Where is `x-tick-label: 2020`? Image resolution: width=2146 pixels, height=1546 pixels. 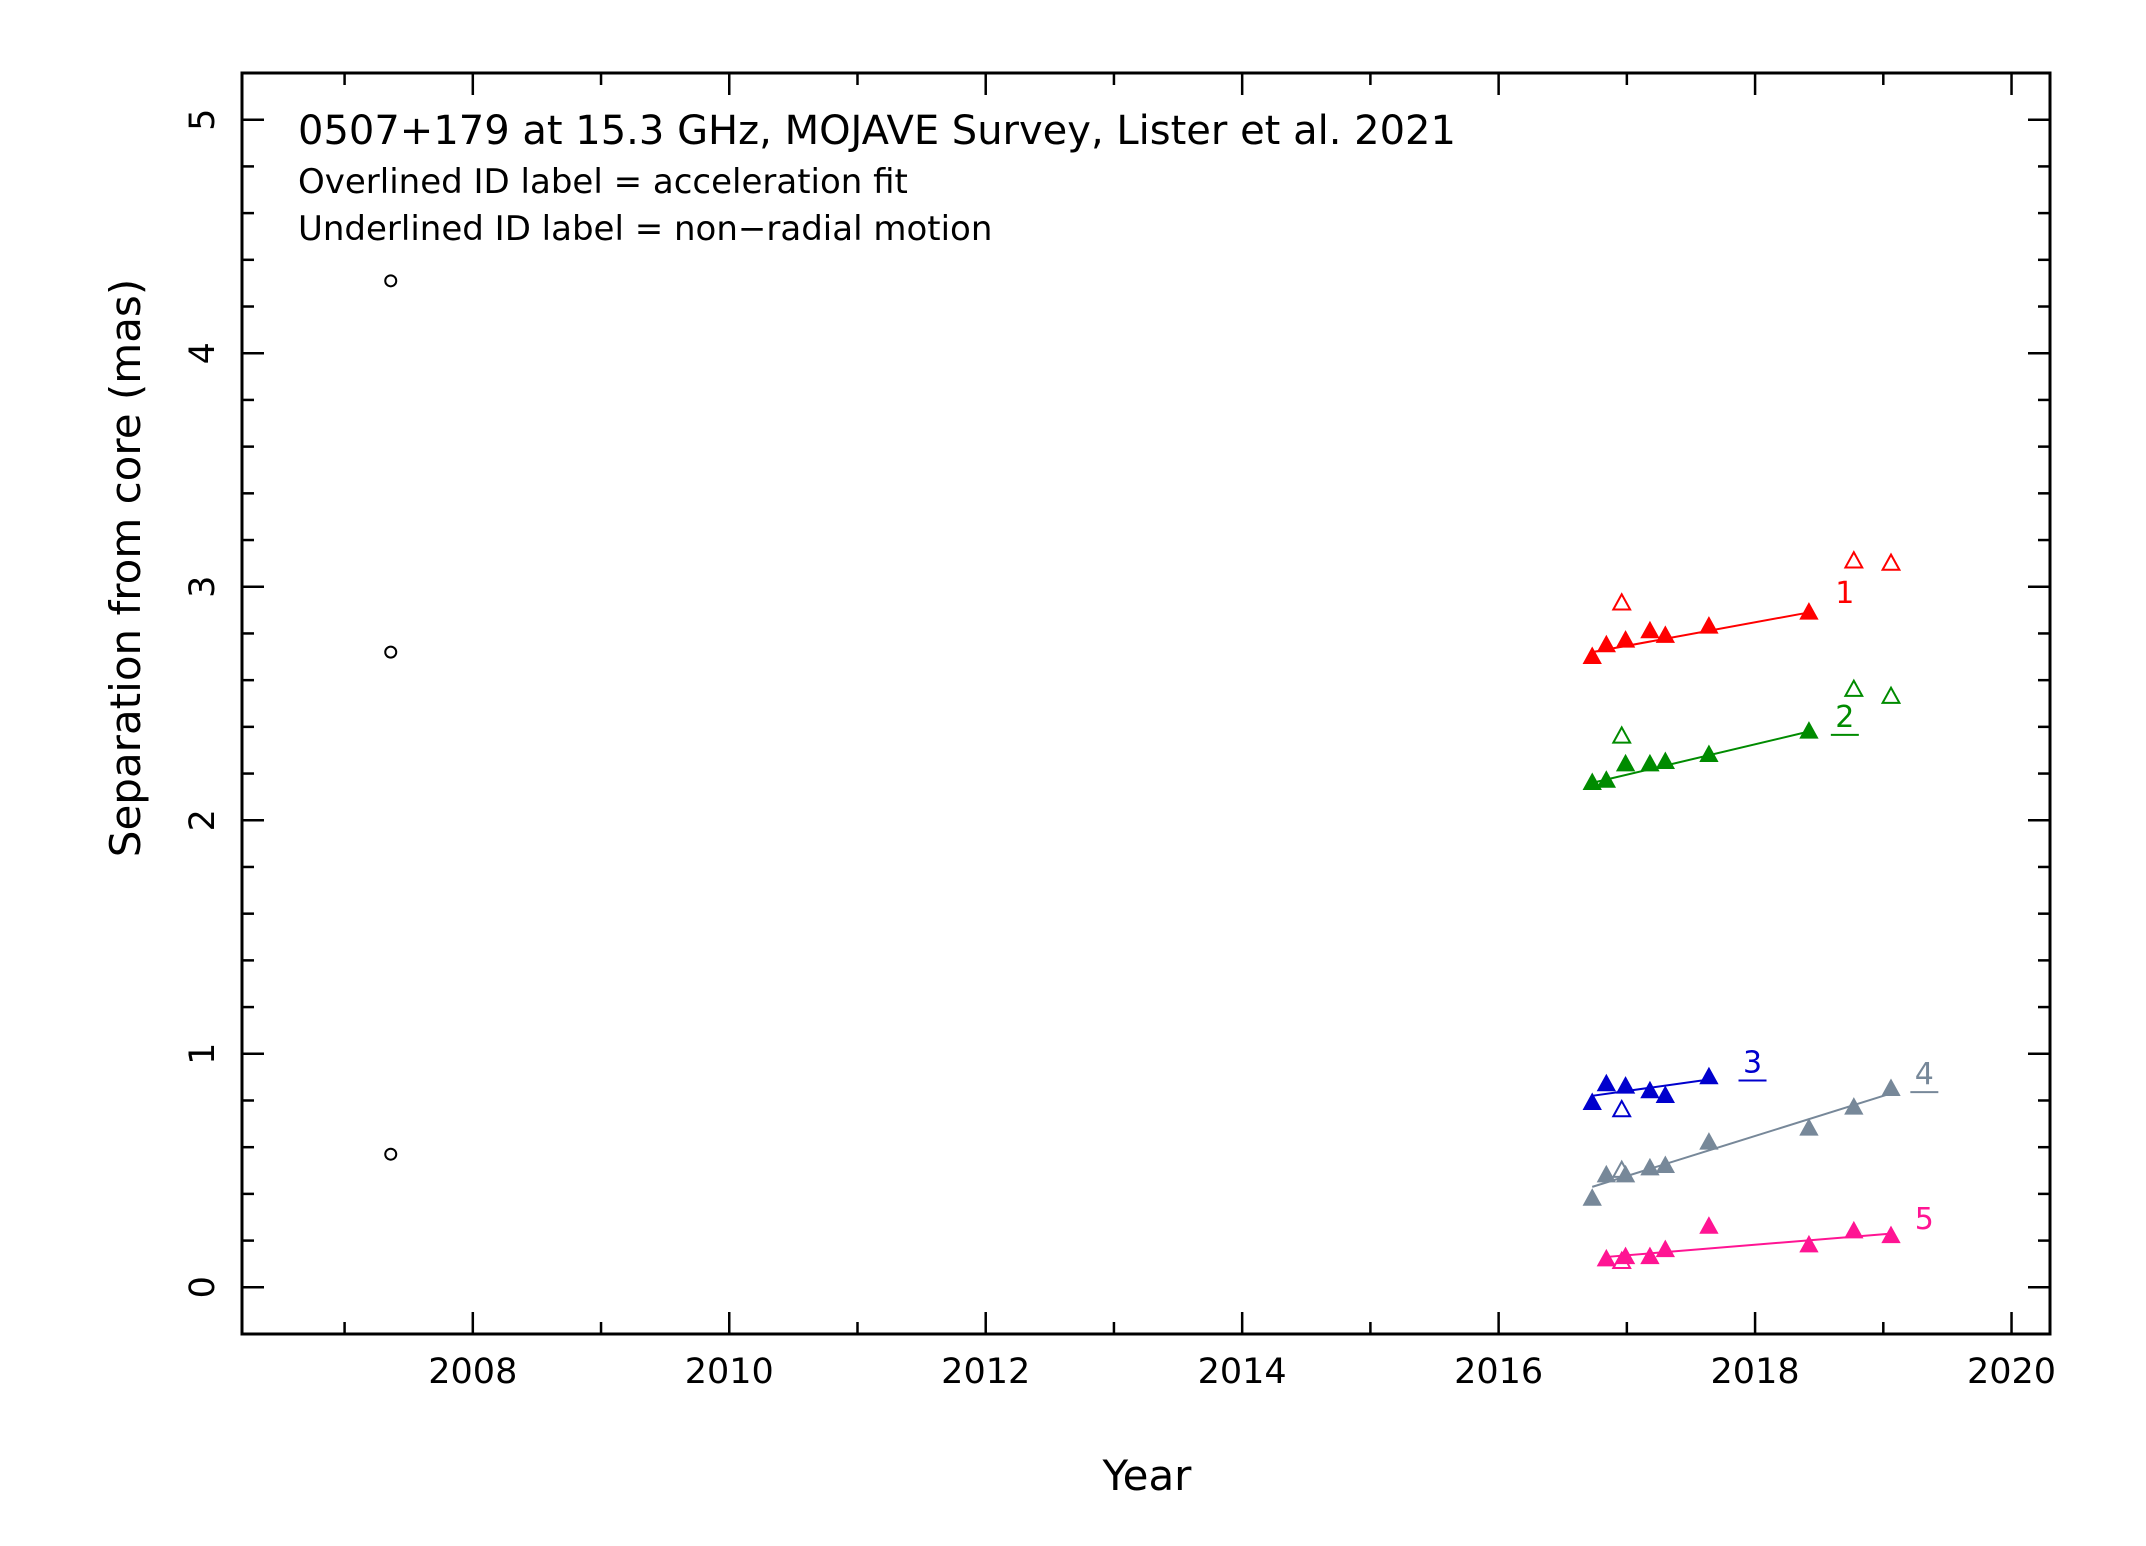
x-tick-label: 2020 is located at coordinates (2011, 1372).